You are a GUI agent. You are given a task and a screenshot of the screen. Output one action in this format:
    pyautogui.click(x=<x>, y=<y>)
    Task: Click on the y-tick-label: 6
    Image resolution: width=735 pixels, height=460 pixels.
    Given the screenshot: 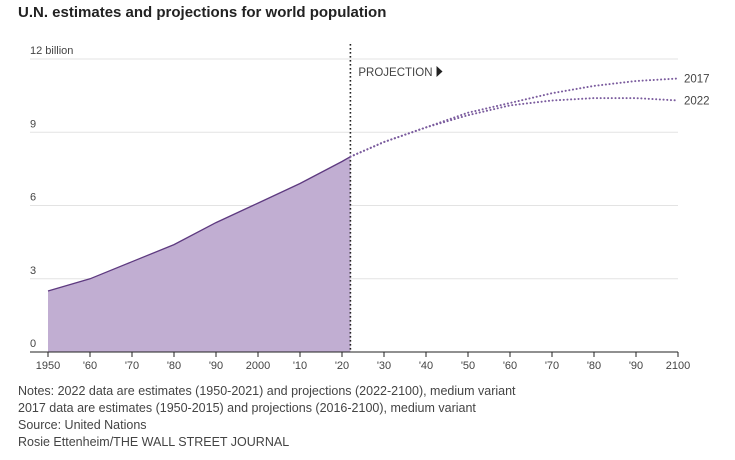 What is the action you would take?
    pyautogui.click(x=33, y=198)
    